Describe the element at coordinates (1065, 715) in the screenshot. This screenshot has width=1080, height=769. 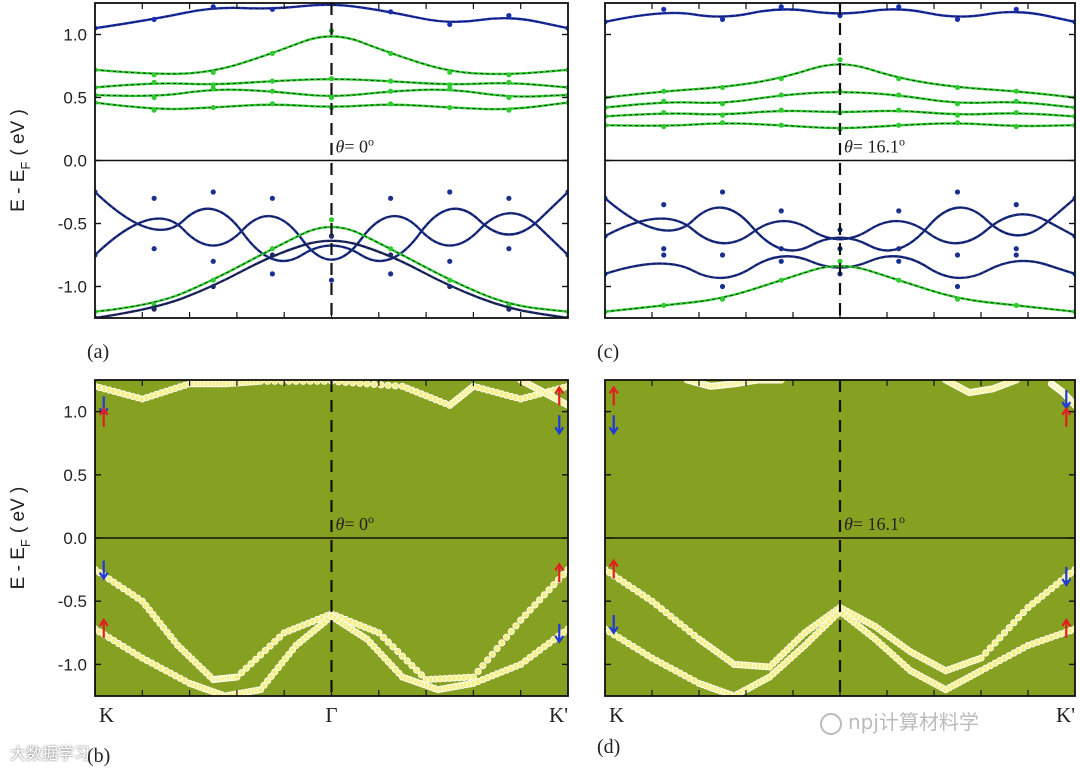
I see `k-point-label: K'` at that location.